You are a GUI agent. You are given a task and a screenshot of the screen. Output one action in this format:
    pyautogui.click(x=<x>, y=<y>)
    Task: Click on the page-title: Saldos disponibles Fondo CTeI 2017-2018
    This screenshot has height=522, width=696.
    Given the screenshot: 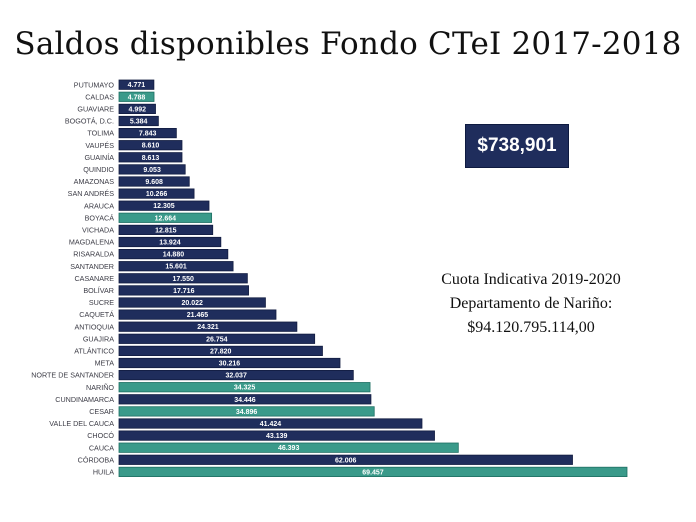 What is the action you would take?
    pyautogui.click(x=348, y=44)
    